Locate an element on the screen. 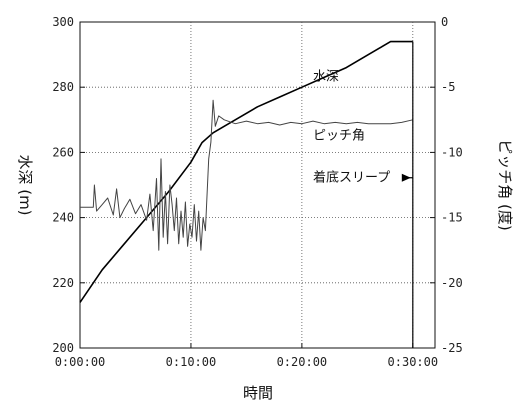 Image resolution: width=522 pixels, height=407 pixels. y-left-tick-label: 200 is located at coordinates (63, 348).